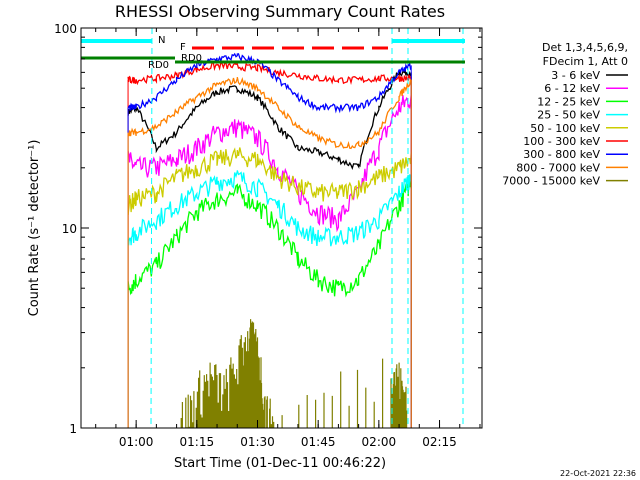 This screenshot has width=640, height=480. What do you see at coordinates (191, 58) in the screenshot?
I see `flag-label-2: RD0` at bounding box center [191, 58].